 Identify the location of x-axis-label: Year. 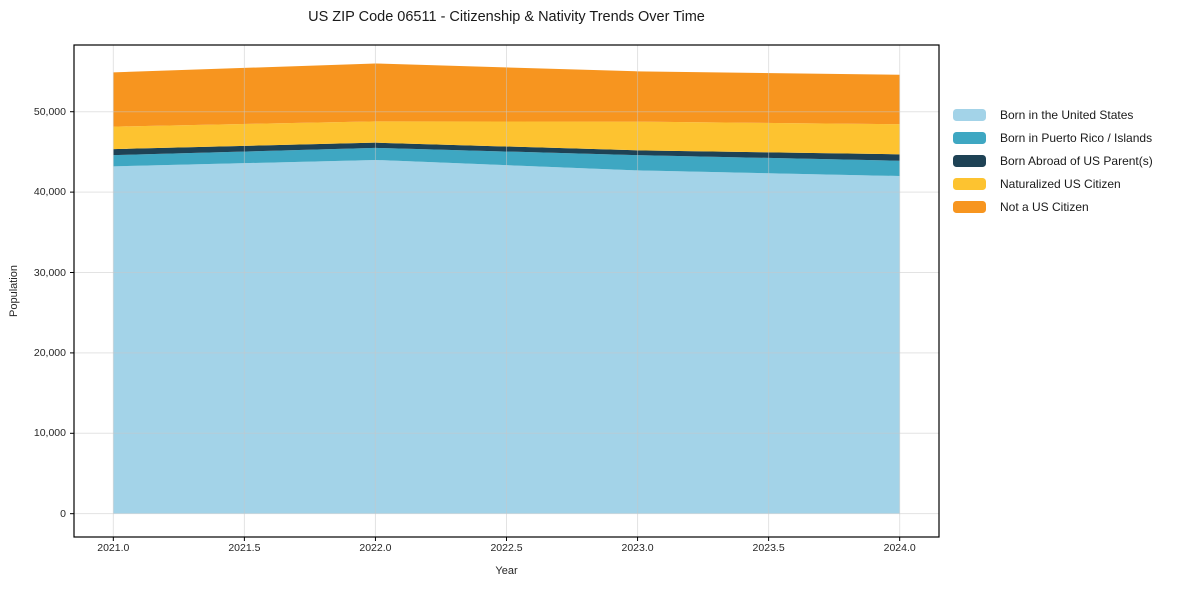
(506, 571).